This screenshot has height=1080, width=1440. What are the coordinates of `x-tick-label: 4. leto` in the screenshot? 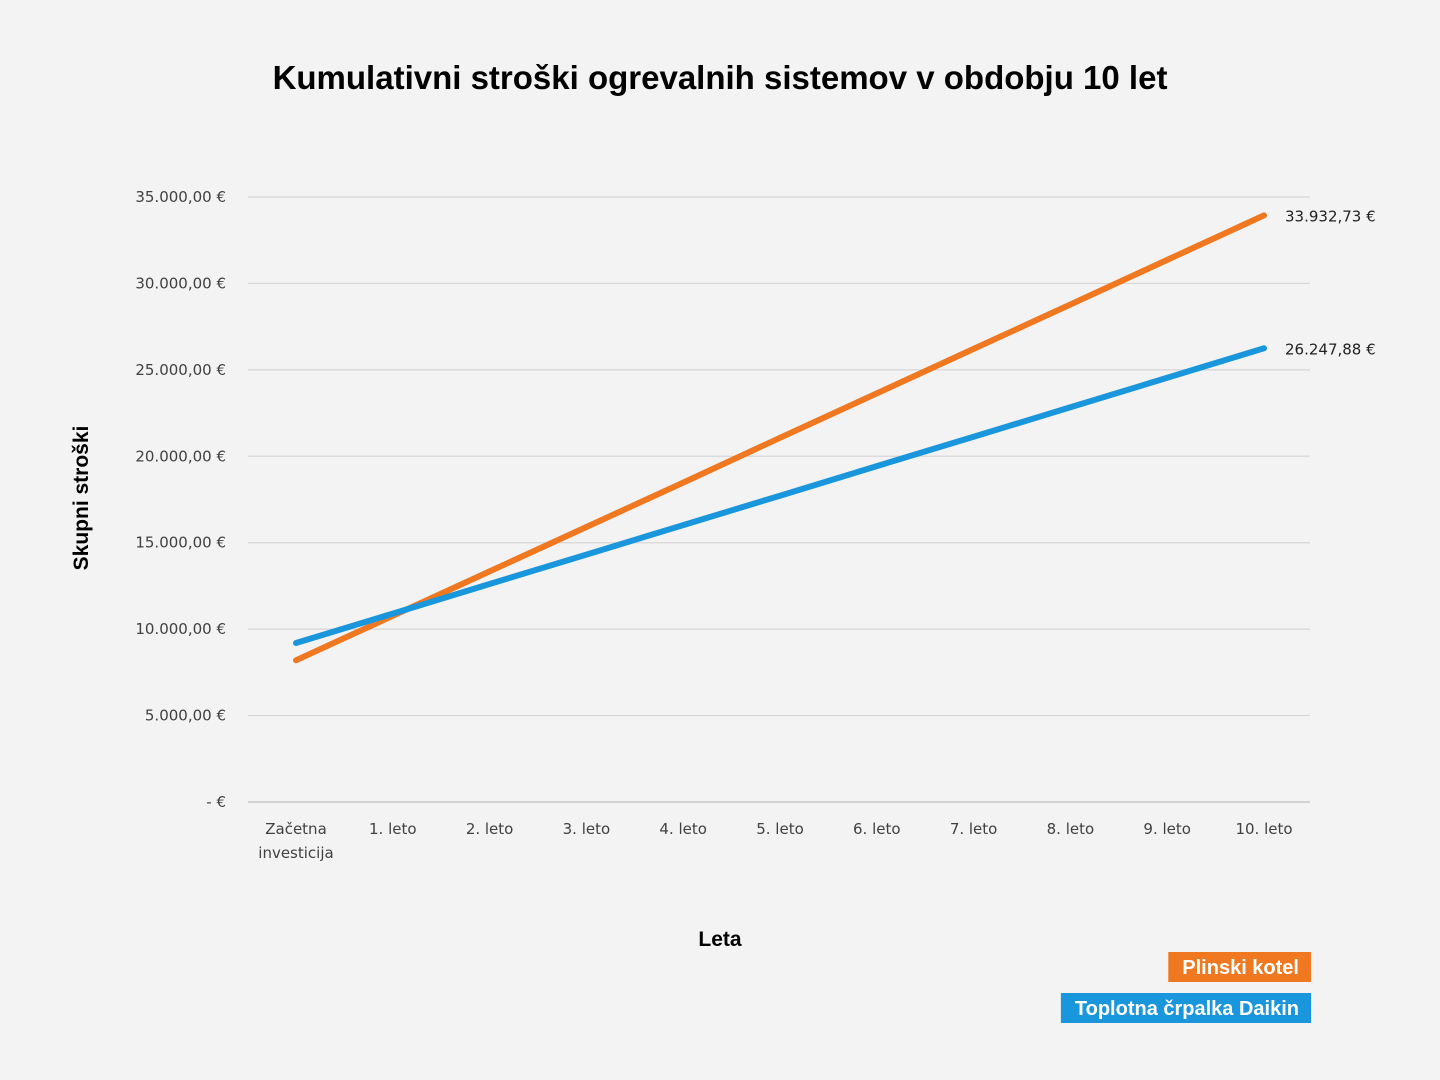 It's located at (683, 829).